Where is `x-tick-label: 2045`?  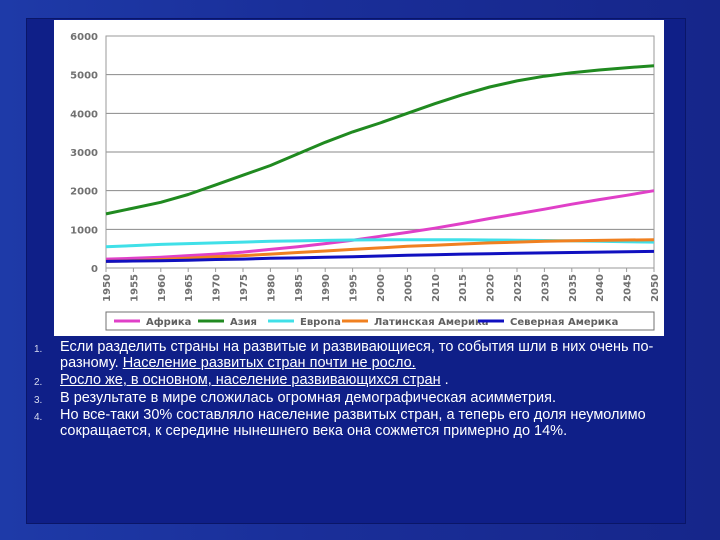
x-tick-label: 2045 is located at coordinates (628, 288).